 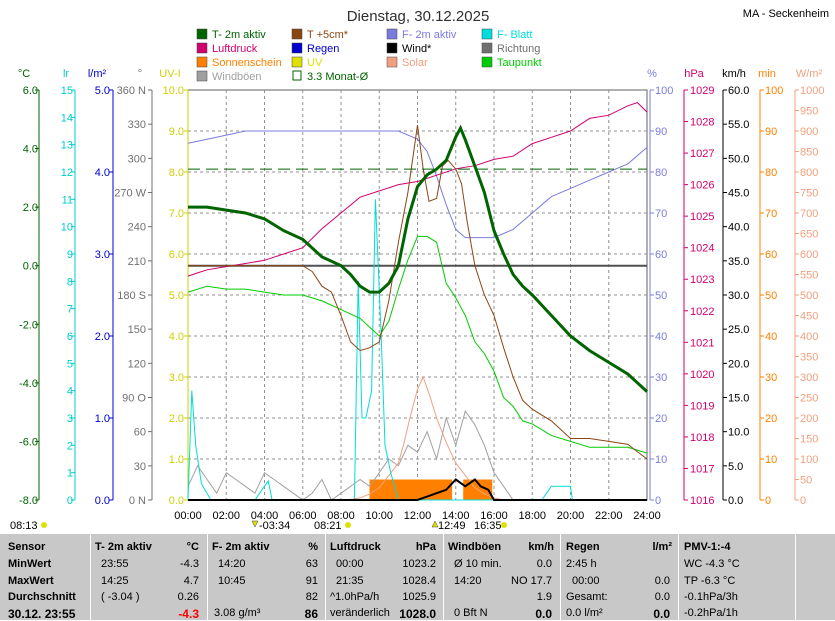 What do you see at coordinates (70, 501) in the screenshot?
I see `axis-tick-label-lux: 0` at bounding box center [70, 501].